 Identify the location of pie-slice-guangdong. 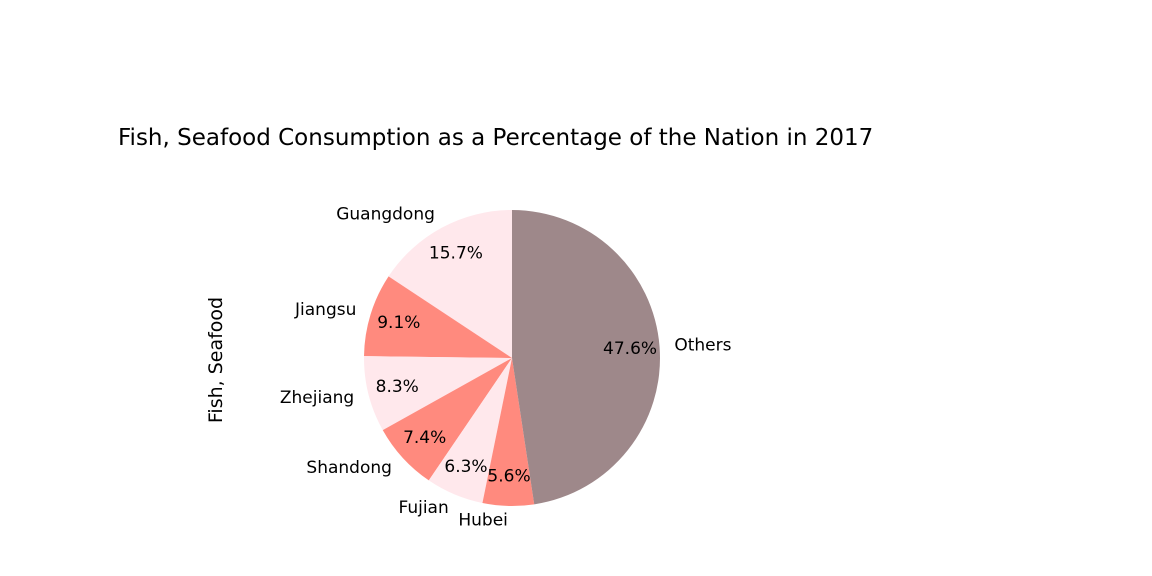
(450, 284).